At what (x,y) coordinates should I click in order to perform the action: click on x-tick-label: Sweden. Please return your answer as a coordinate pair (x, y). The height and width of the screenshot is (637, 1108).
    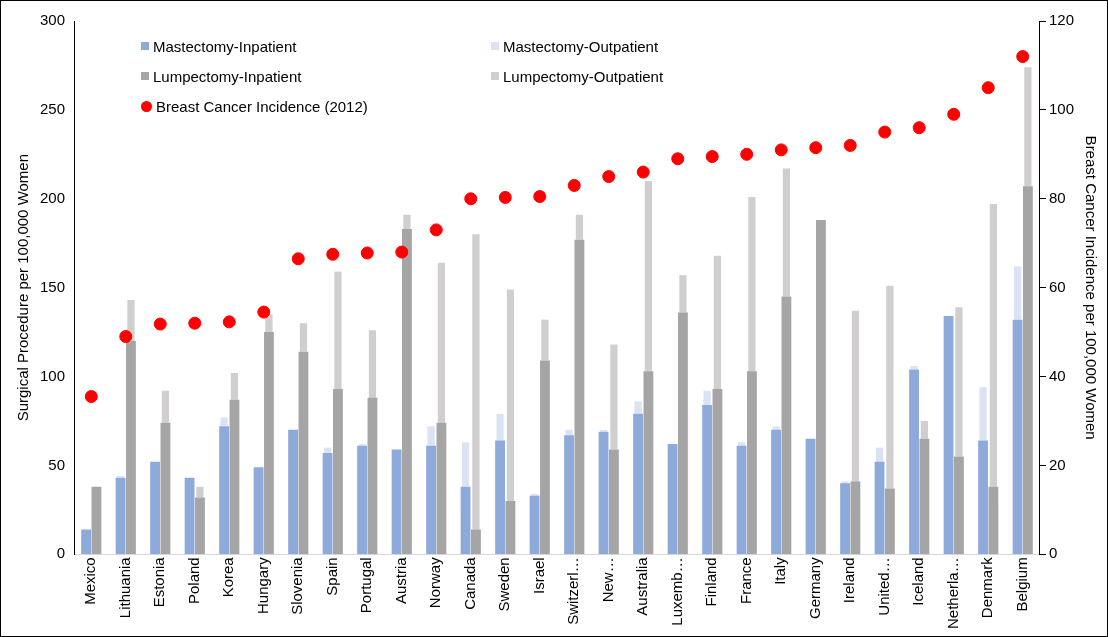
    Looking at the image, I should click on (504, 584).